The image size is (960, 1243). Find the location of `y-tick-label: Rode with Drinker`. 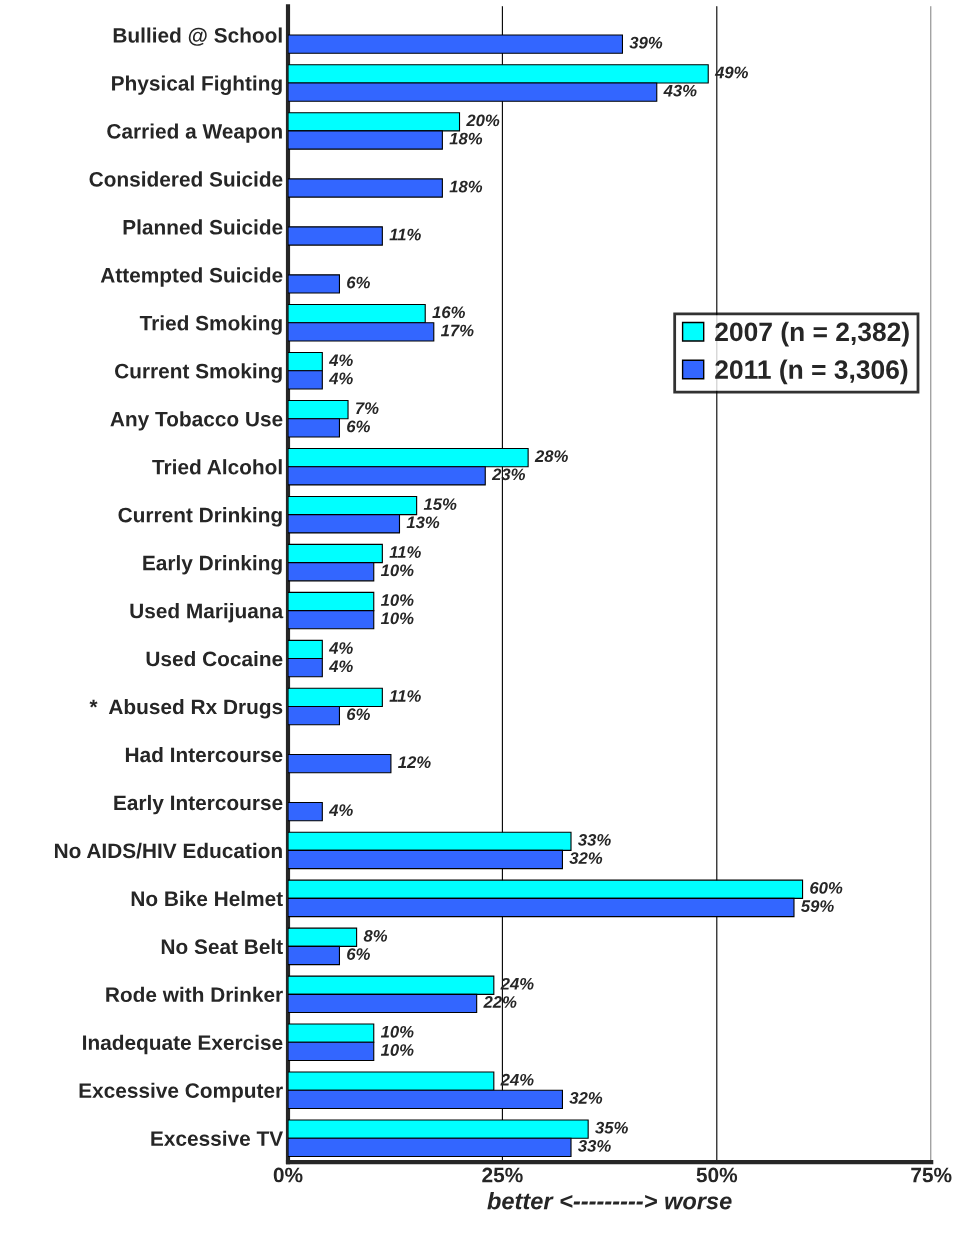

y-tick-label: Rode with Drinker is located at coordinates (194, 994).